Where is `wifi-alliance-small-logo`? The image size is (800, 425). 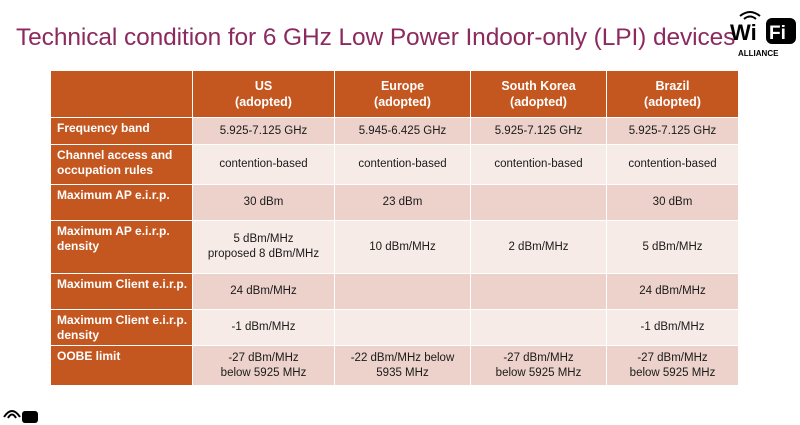 wifi-alliance-small-logo is located at coordinates (20, 416).